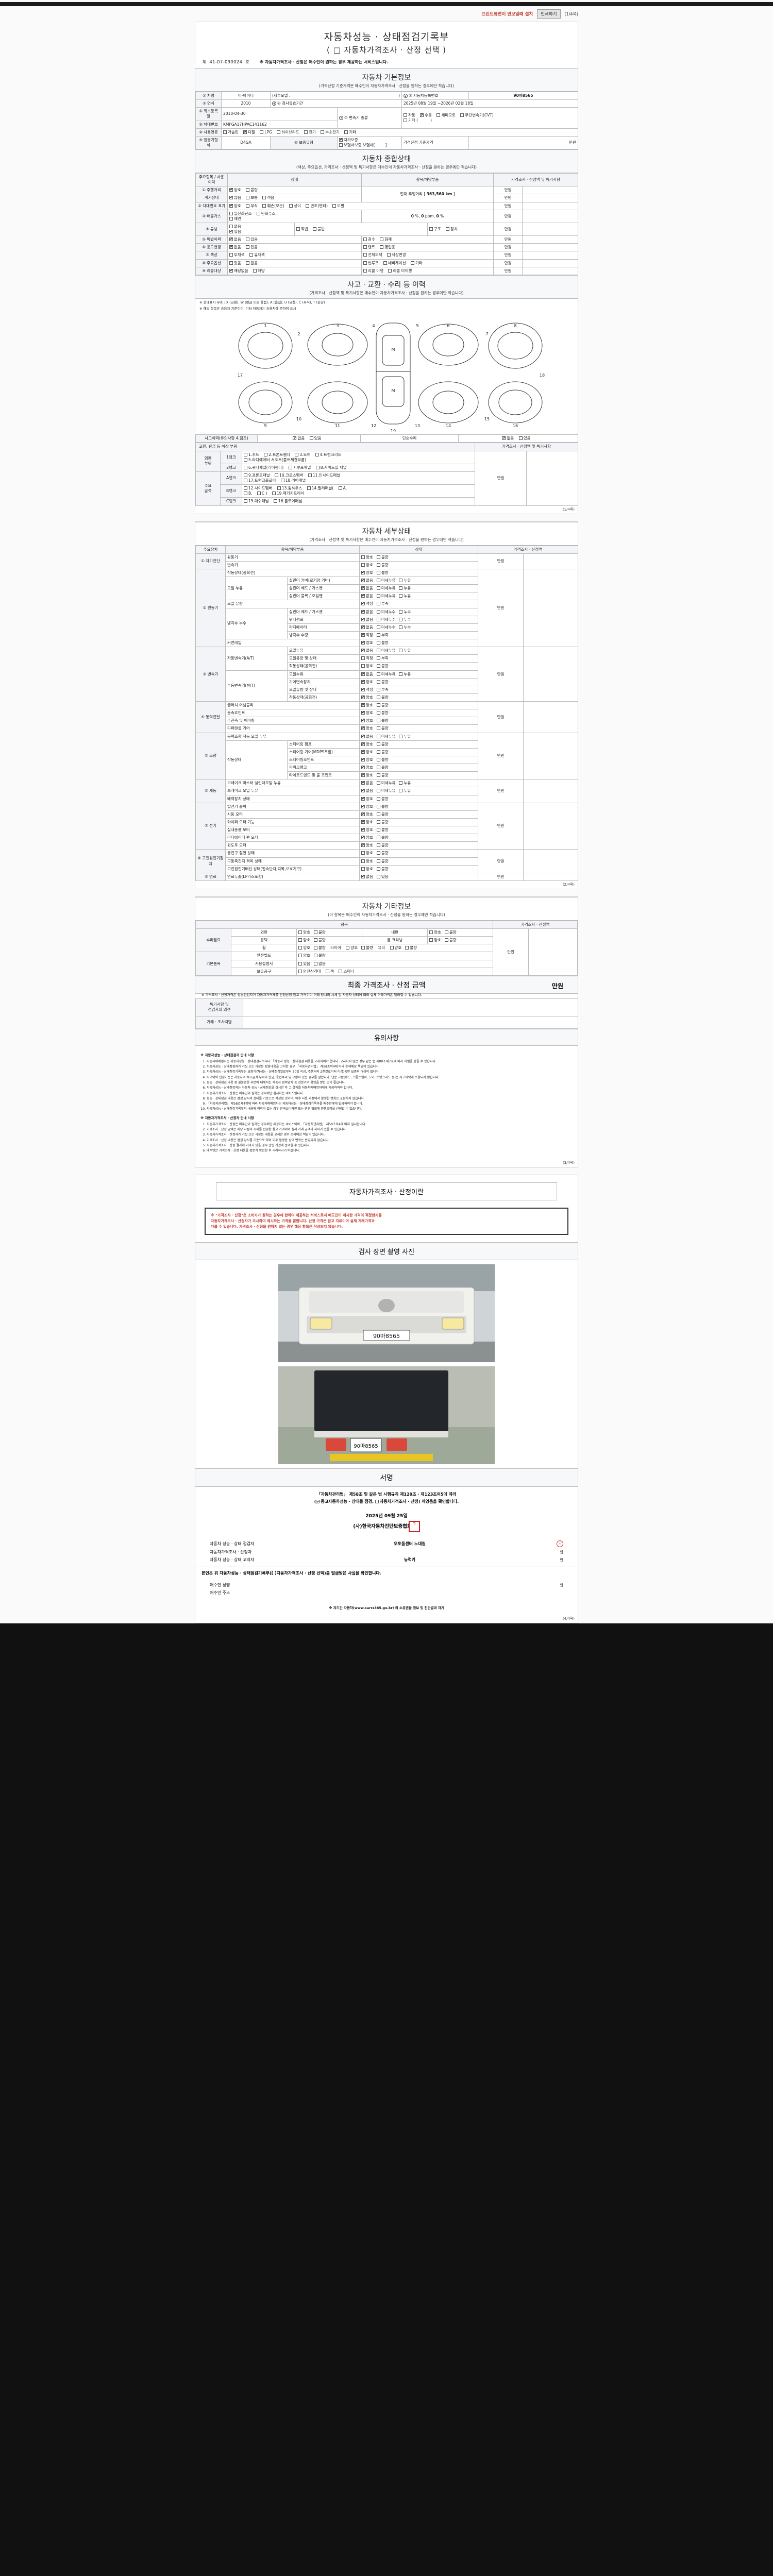 The width and height of the screenshot is (773, 2576). I want to click on repair-outer-good: 양호, so click(304, 932).